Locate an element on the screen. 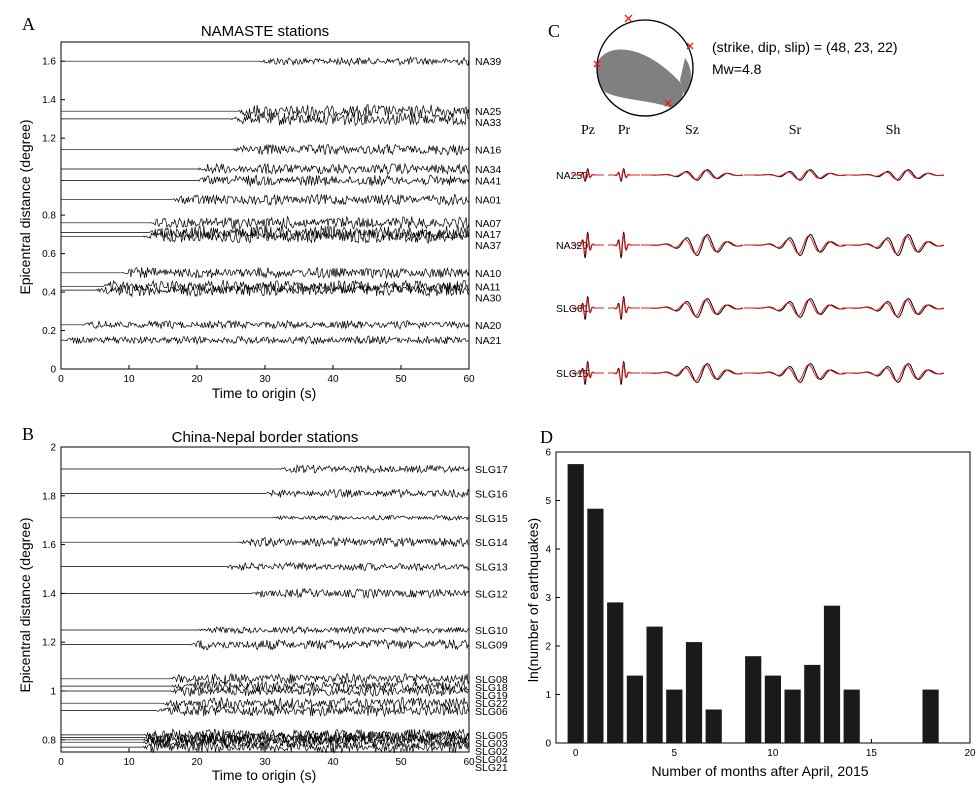 This screenshot has width=978, height=785. waveform-slg01-sz-synthetic is located at coordinates (692, 308).